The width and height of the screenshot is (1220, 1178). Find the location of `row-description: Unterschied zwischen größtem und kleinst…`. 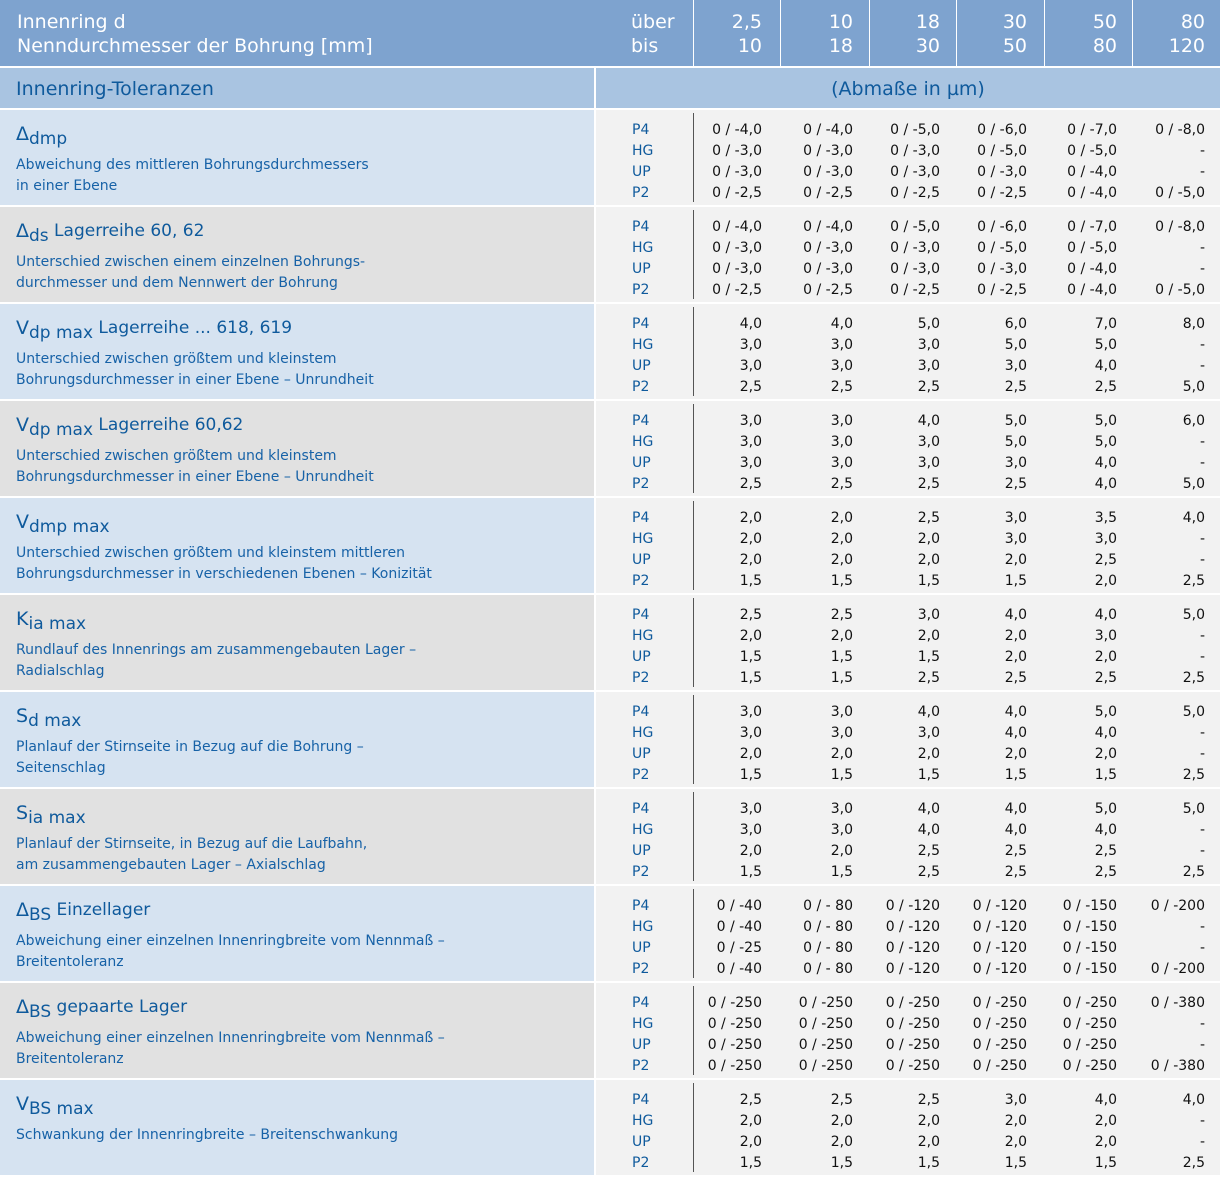

row-description: Unterschied zwischen größtem und kleinst… is located at coordinates (224, 564).